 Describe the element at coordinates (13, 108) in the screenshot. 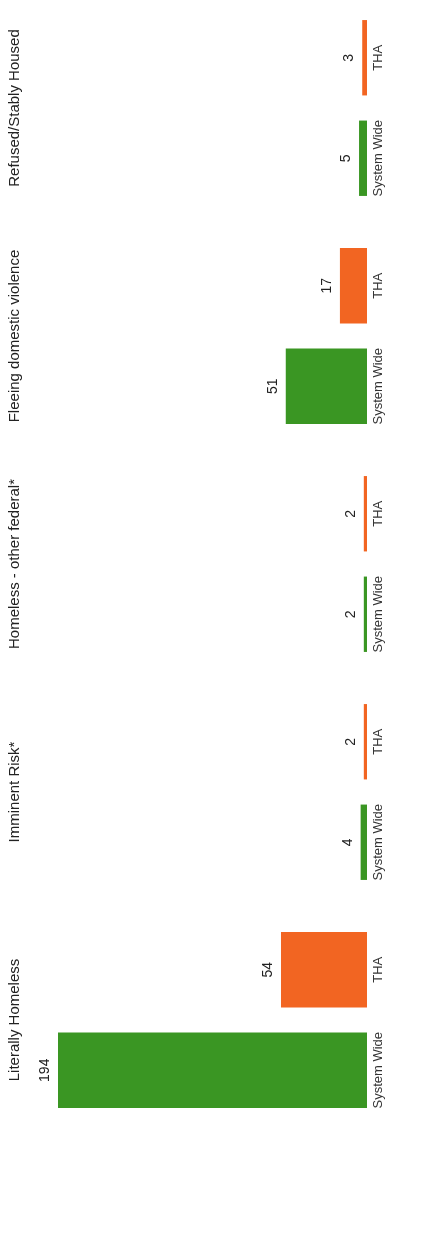

I see `y-tick-label: Refused/Stably Housed` at that location.